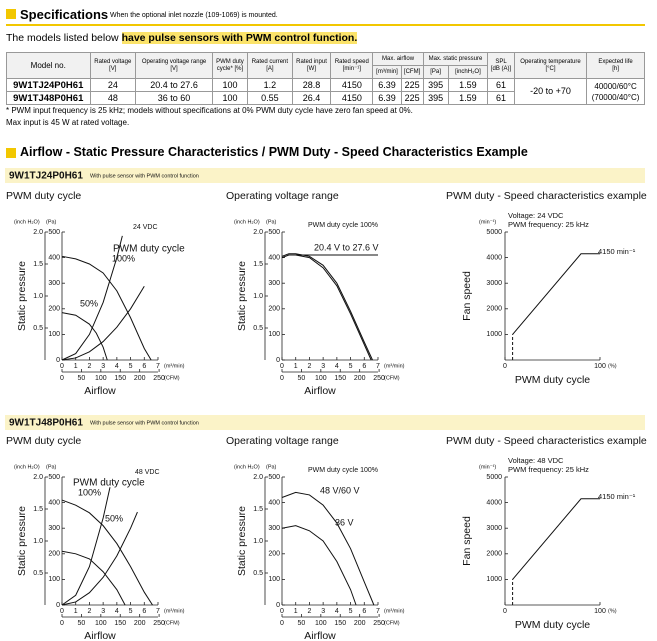  I want to click on header-cell: [CFM], so click(412, 72).